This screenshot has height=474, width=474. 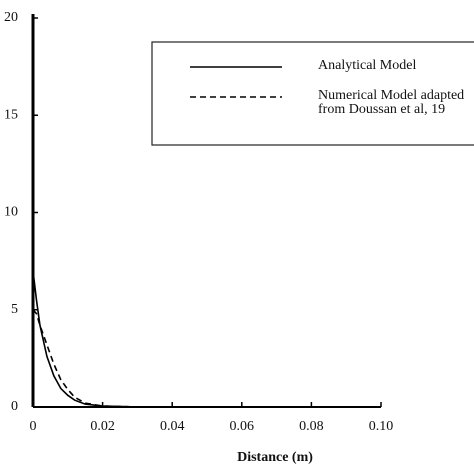 What do you see at coordinates (367, 65) in the screenshot?
I see `legend-label: Analytical Model` at bounding box center [367, 65].